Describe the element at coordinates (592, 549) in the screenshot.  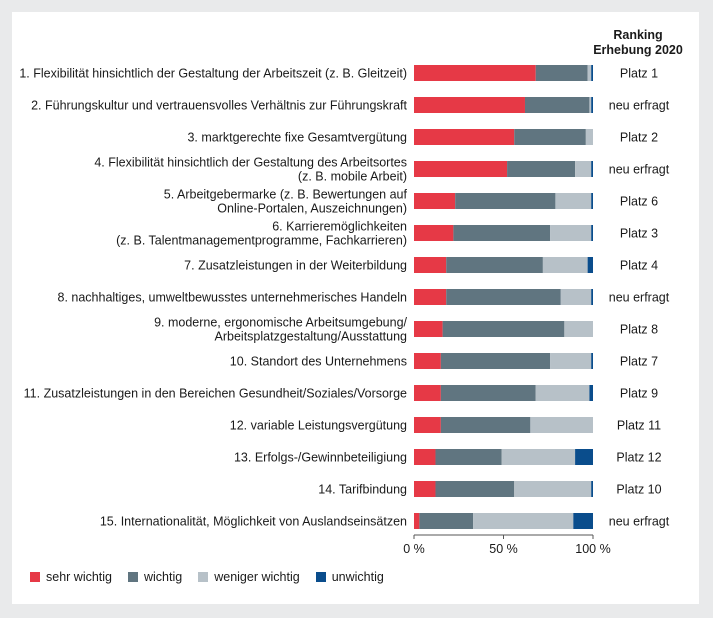
I see `x-tick-label: 100 %` at that location.